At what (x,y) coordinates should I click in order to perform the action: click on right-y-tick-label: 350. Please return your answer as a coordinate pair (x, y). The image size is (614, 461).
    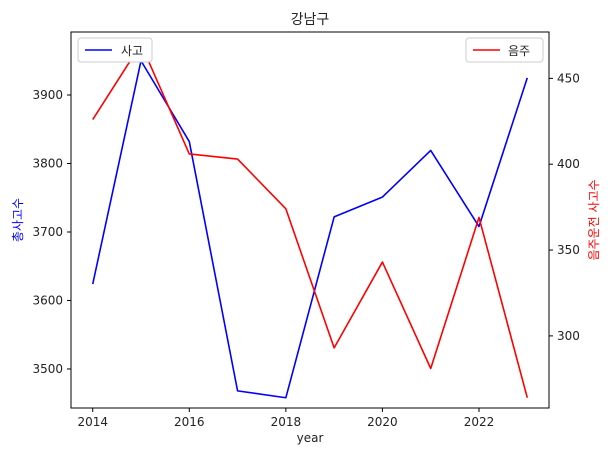
    Looking at the image, I should click on (568, 250).